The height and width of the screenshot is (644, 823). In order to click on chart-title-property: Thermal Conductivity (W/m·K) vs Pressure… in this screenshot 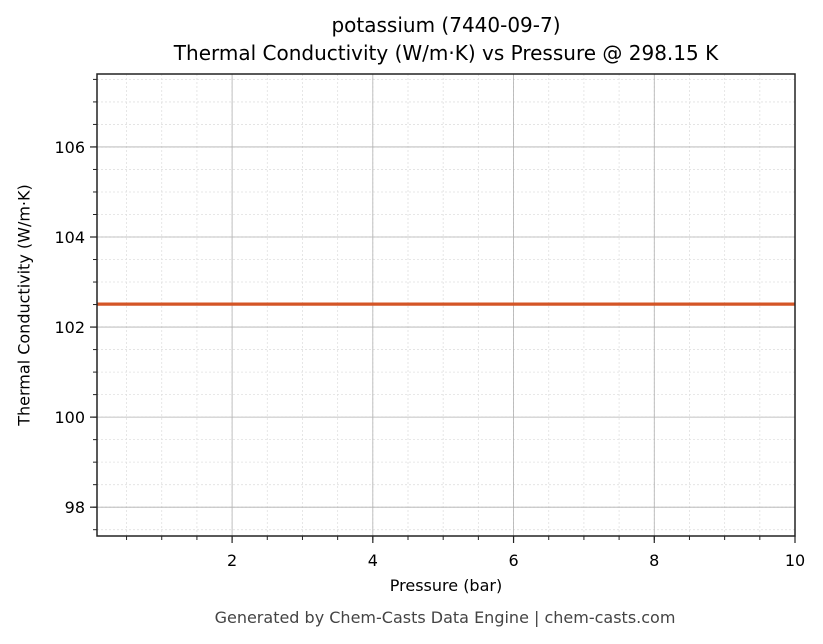, I will do `click(446, 53)`.